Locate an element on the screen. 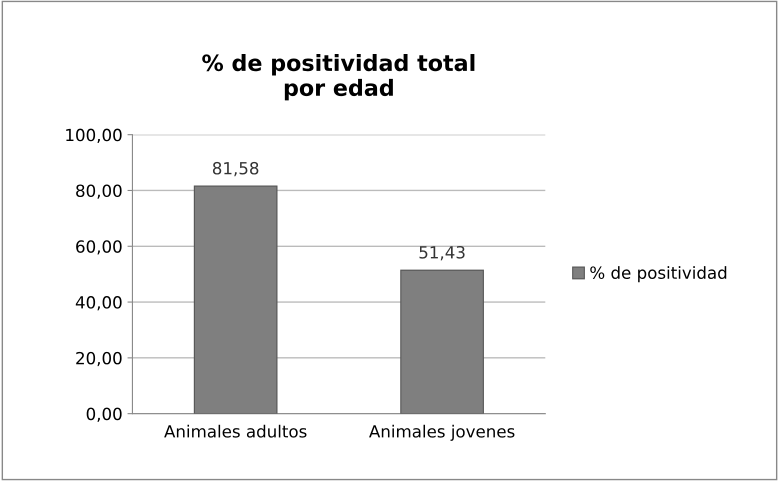 Image resolution: width=779 pixels, height=481 pixels. y-tick-label: 100,00 is located at coordinates (94, 135).